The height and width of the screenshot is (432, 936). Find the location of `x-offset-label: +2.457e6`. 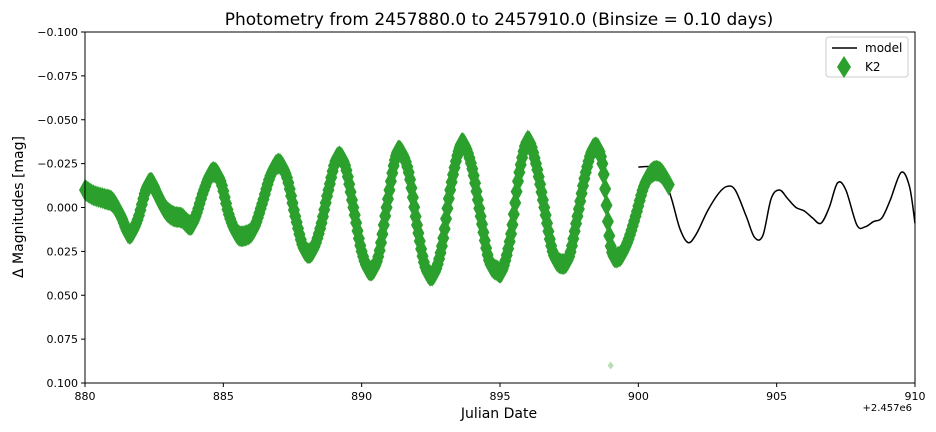

x-offset-label: +2.457e6 is located at coordinates (887, 408).